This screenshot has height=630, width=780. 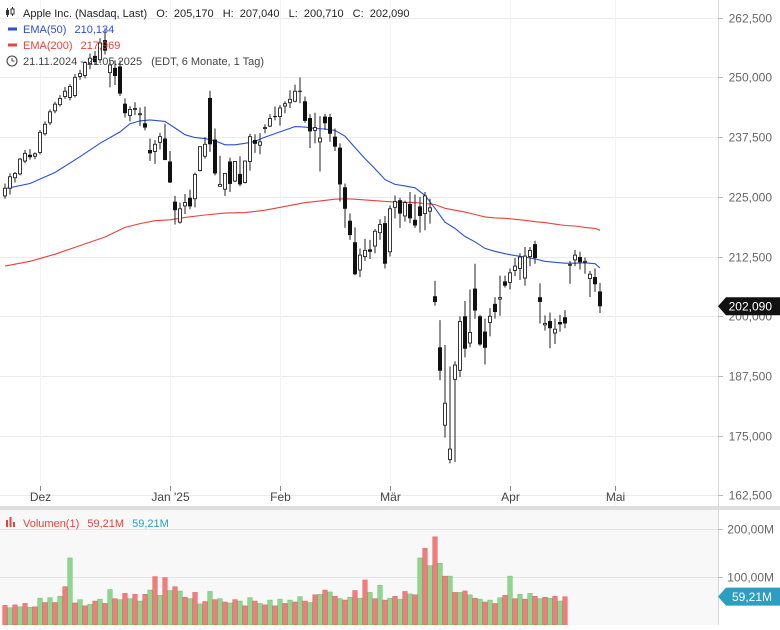 What do you see at coordinates (44, 30) in the screenshot?
I see `ema50-label: EMA(50)` at bounding box center [44, 30].